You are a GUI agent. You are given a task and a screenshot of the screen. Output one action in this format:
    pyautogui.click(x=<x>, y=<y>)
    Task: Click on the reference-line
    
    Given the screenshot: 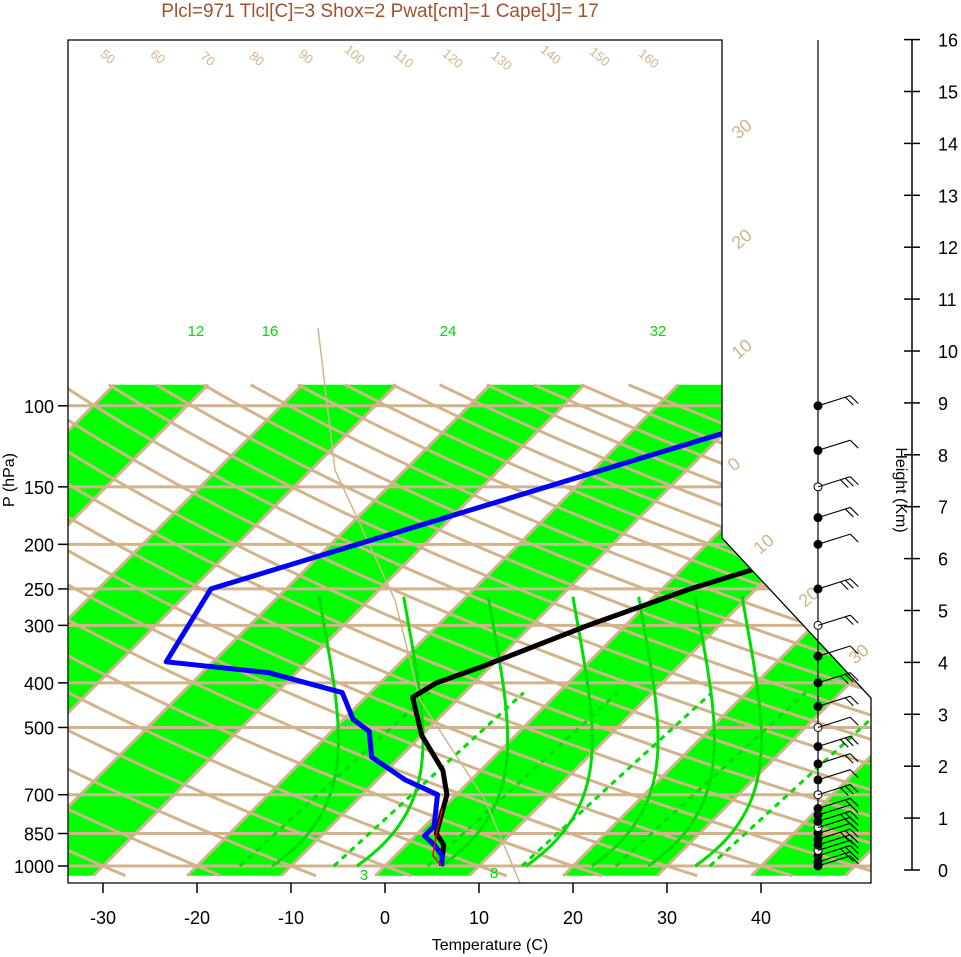 What is the action you would take?
    pyautogui.click(x=419, y=605)
    